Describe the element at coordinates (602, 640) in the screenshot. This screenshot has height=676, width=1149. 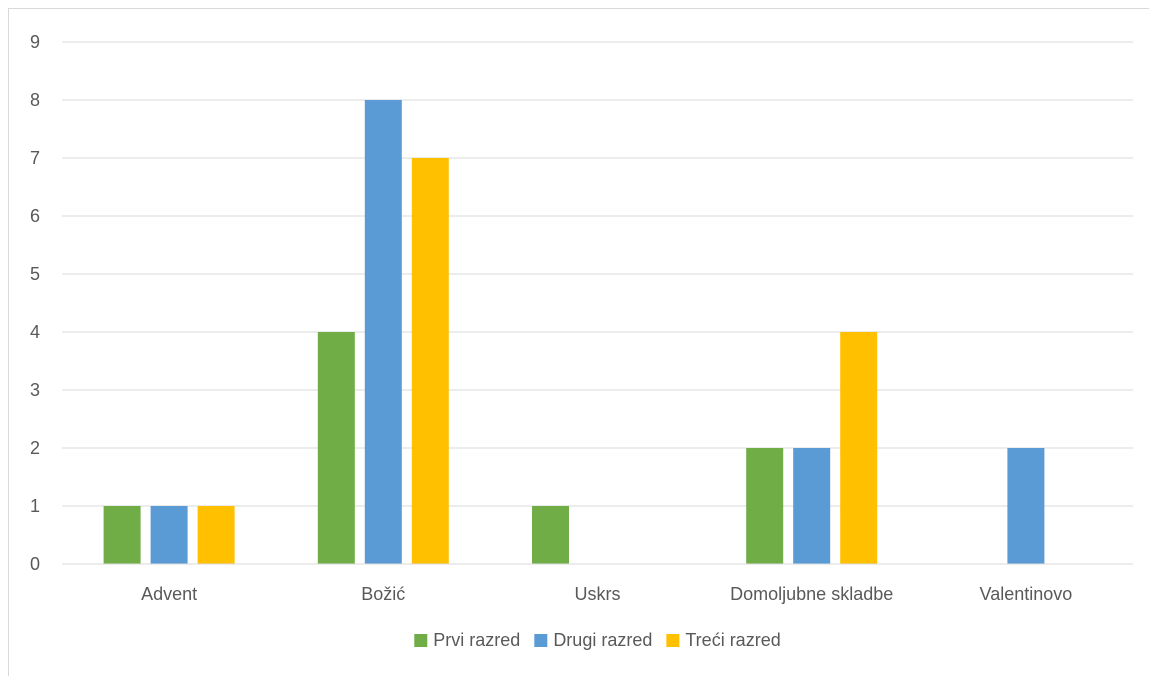
I see `legend-label: Drugi razred` at that location.